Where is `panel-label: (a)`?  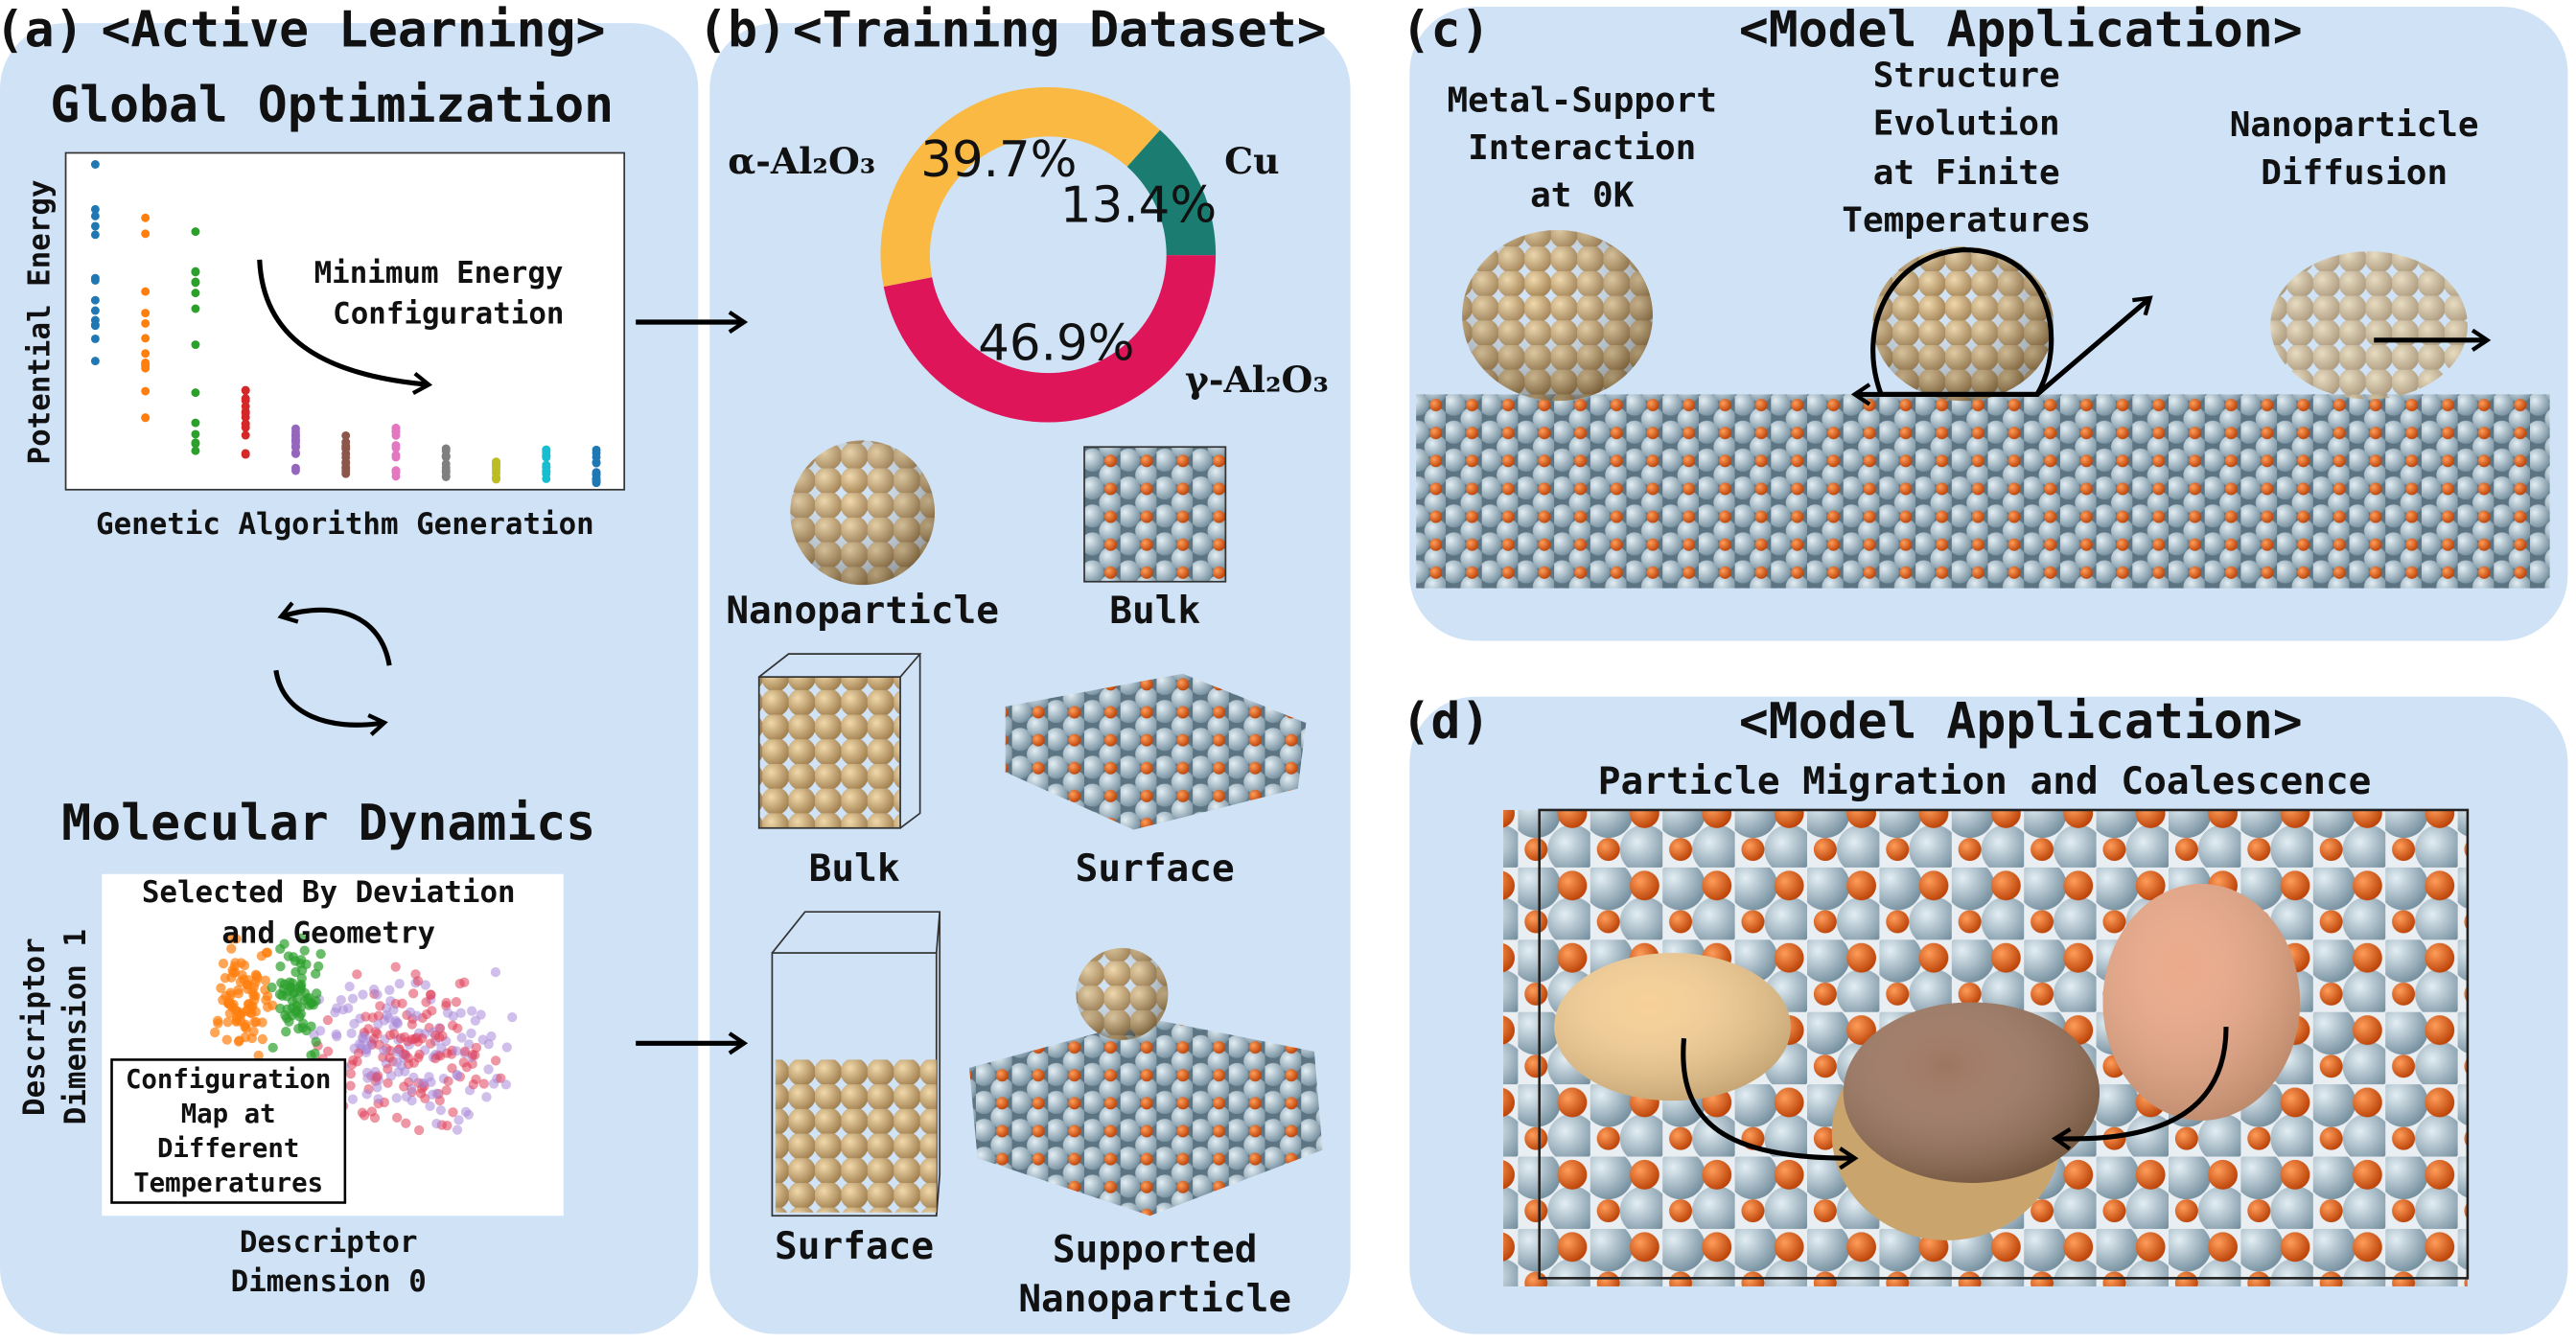 panel-label: (a) is located at coordinates (42, 29).